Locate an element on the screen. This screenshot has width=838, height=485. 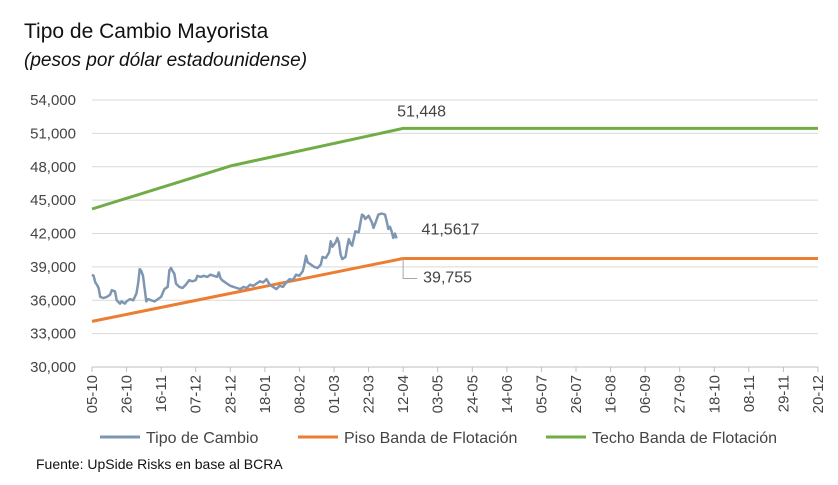
y-tick-label: 45,000 is located at coordinates (53, 200).